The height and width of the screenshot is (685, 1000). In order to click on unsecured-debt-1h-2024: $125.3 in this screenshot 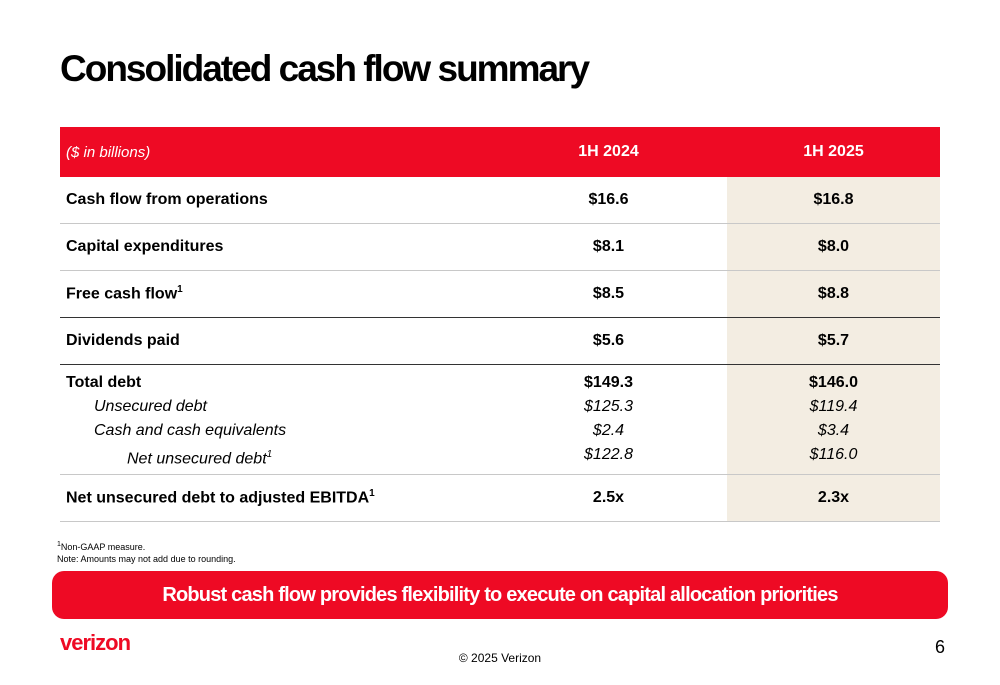, I will do `click(608, 406)`.